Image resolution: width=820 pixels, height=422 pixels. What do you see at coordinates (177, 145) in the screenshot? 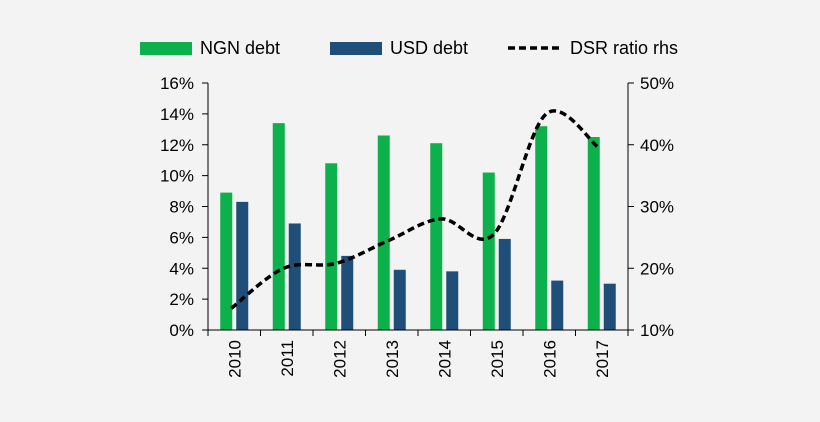
I see `left-tick-label: 12%` at bounding box center [177, 145].